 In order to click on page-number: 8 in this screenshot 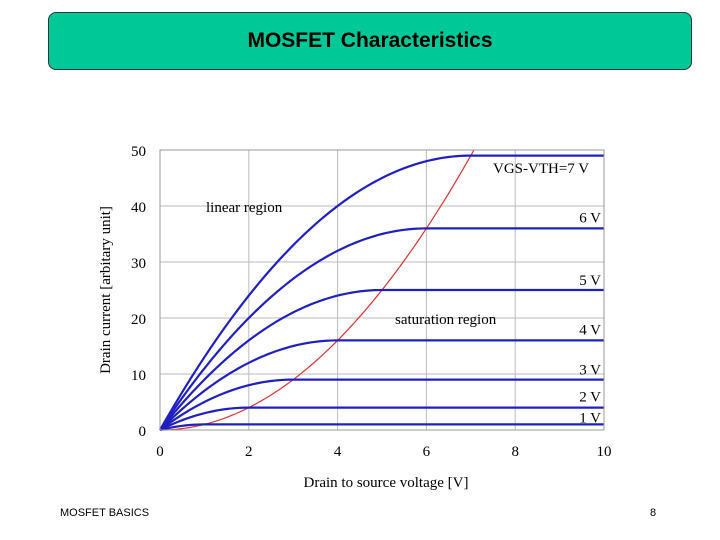, I will do `click(653, 513)`.